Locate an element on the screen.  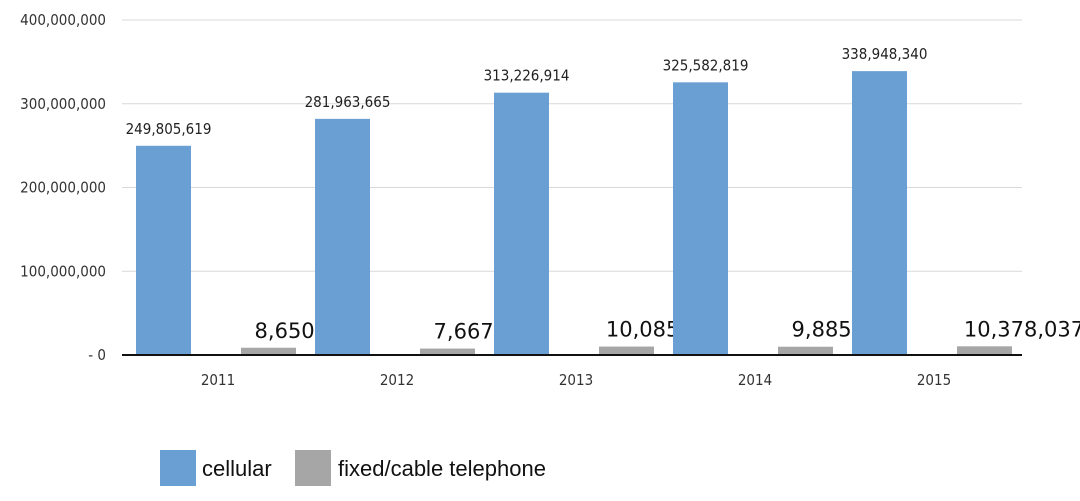
data-label-cellular: 325,582,819 is located at coordinates (706, 65).